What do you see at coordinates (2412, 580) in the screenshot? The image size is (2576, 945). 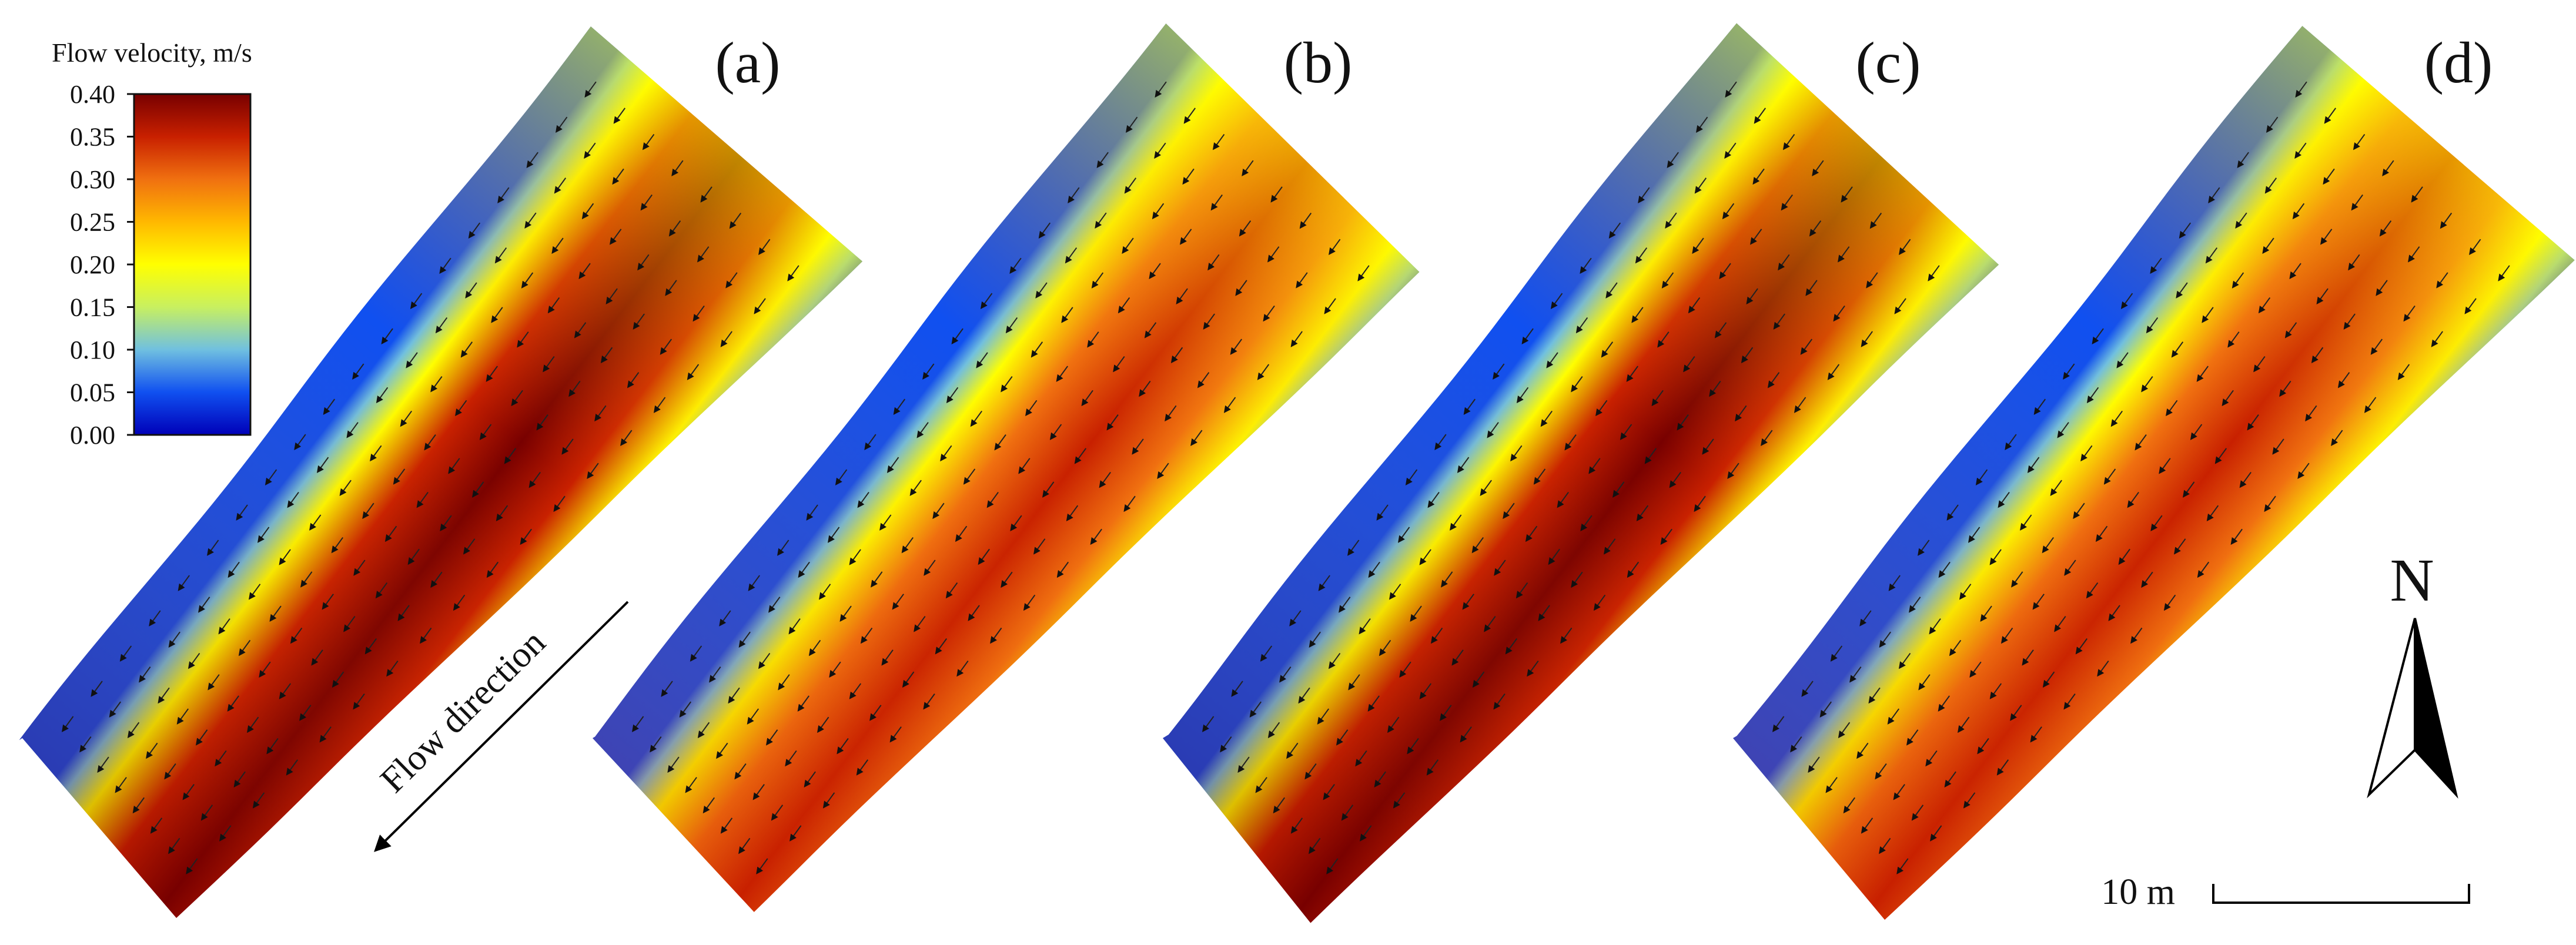 I see `north-label: N` at bounding box center [2412, 580].